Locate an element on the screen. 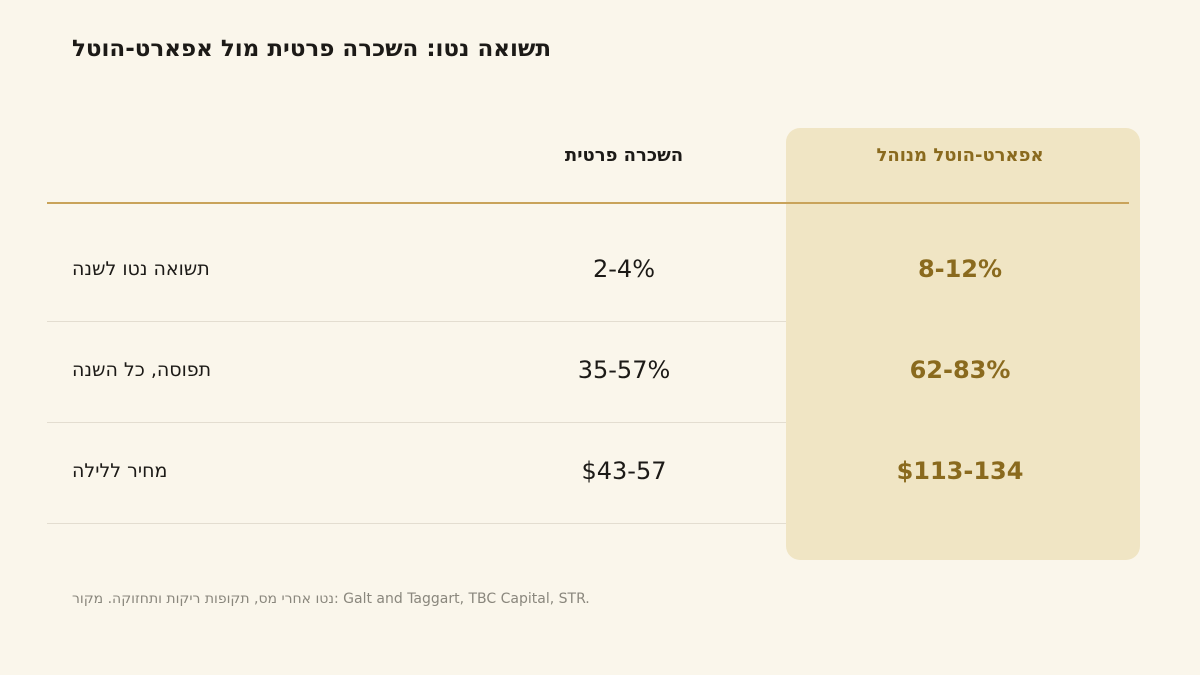 Image resolution: width=1200 pixels, height=675 pixels. column-header-private-rental: השכרה פרטית is located at coordinates (624, 155).